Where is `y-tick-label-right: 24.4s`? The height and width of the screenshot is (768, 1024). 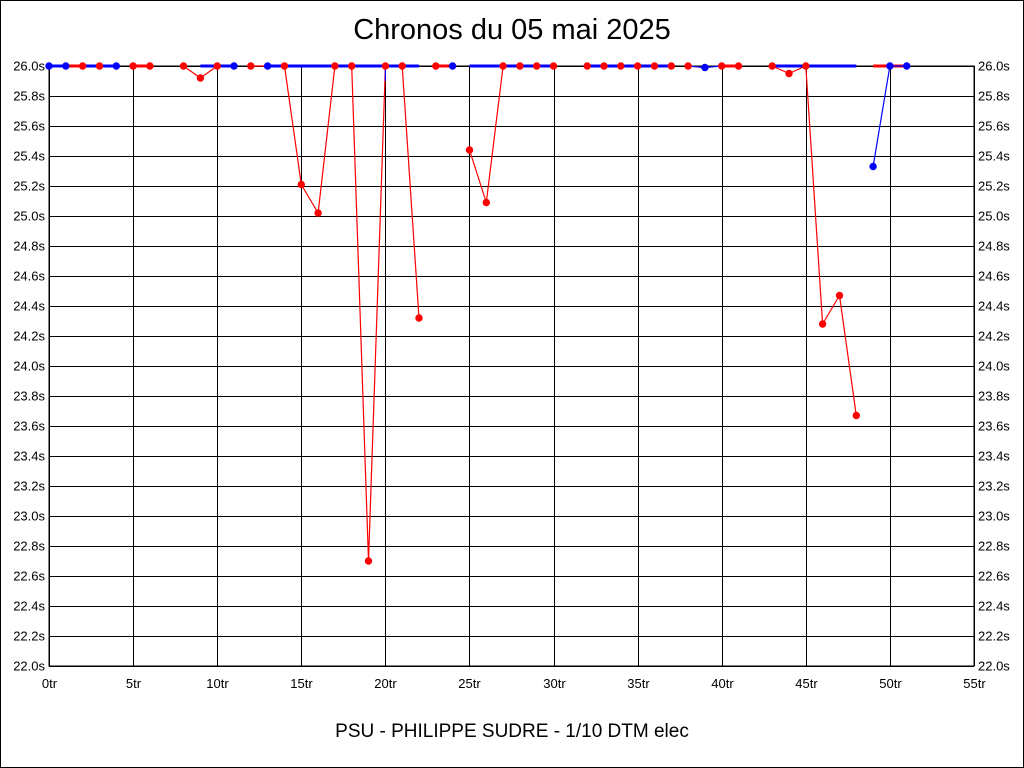
y-tick-label-right: 24.4s is located at coordinates (994, 306).